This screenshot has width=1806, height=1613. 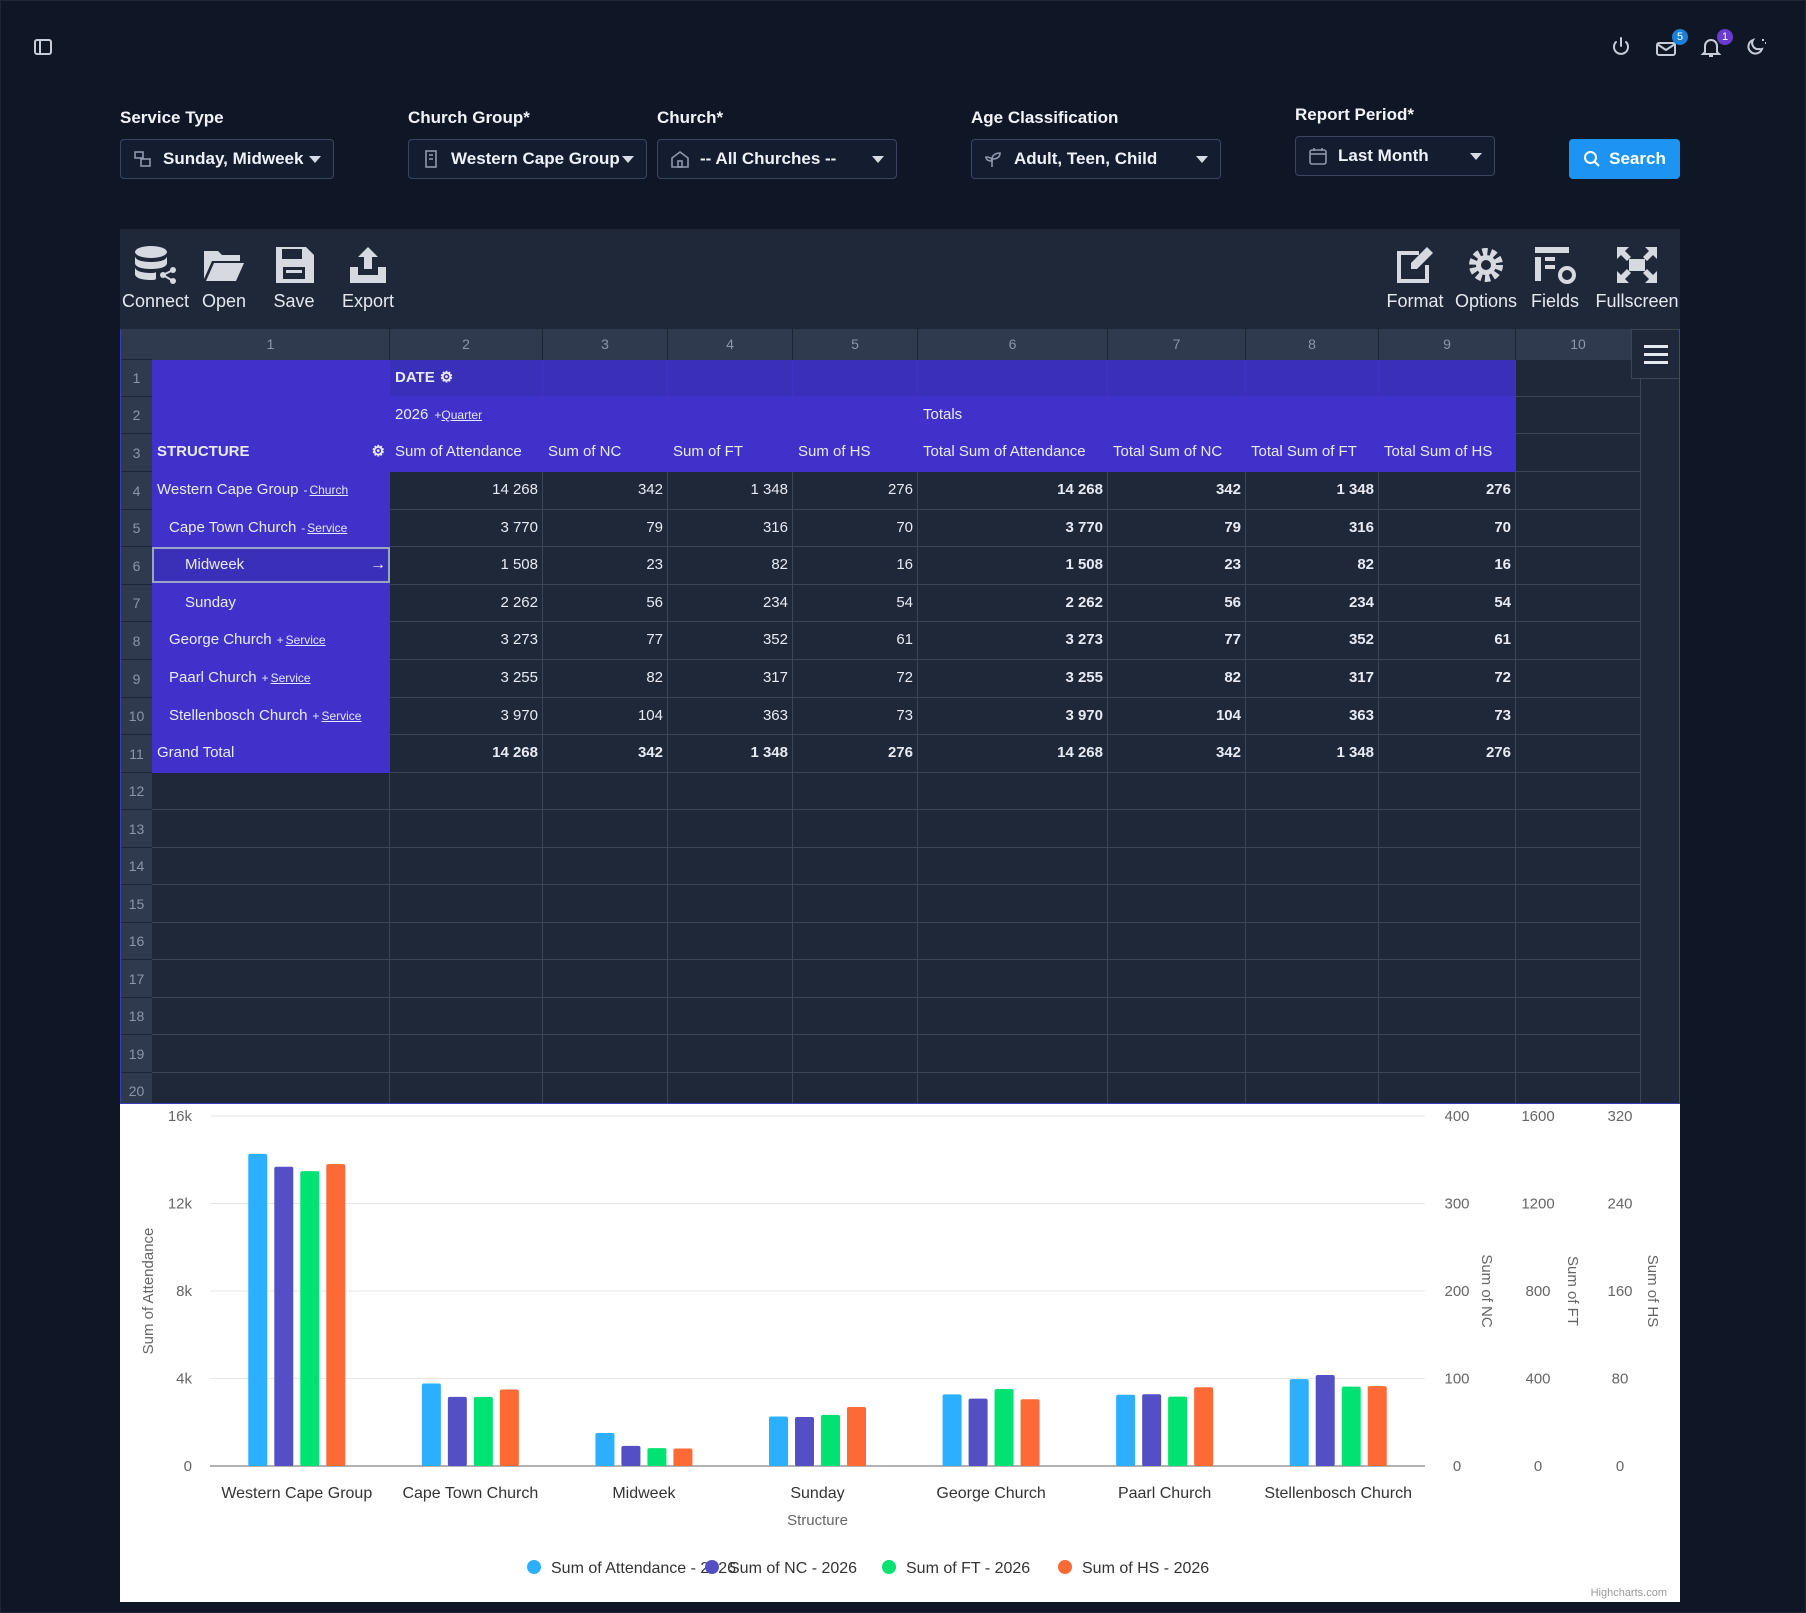 What do you see at coordinates (1622, 48) in the screenshot?
I see `power-icon` at bounding box center [1622, 48].